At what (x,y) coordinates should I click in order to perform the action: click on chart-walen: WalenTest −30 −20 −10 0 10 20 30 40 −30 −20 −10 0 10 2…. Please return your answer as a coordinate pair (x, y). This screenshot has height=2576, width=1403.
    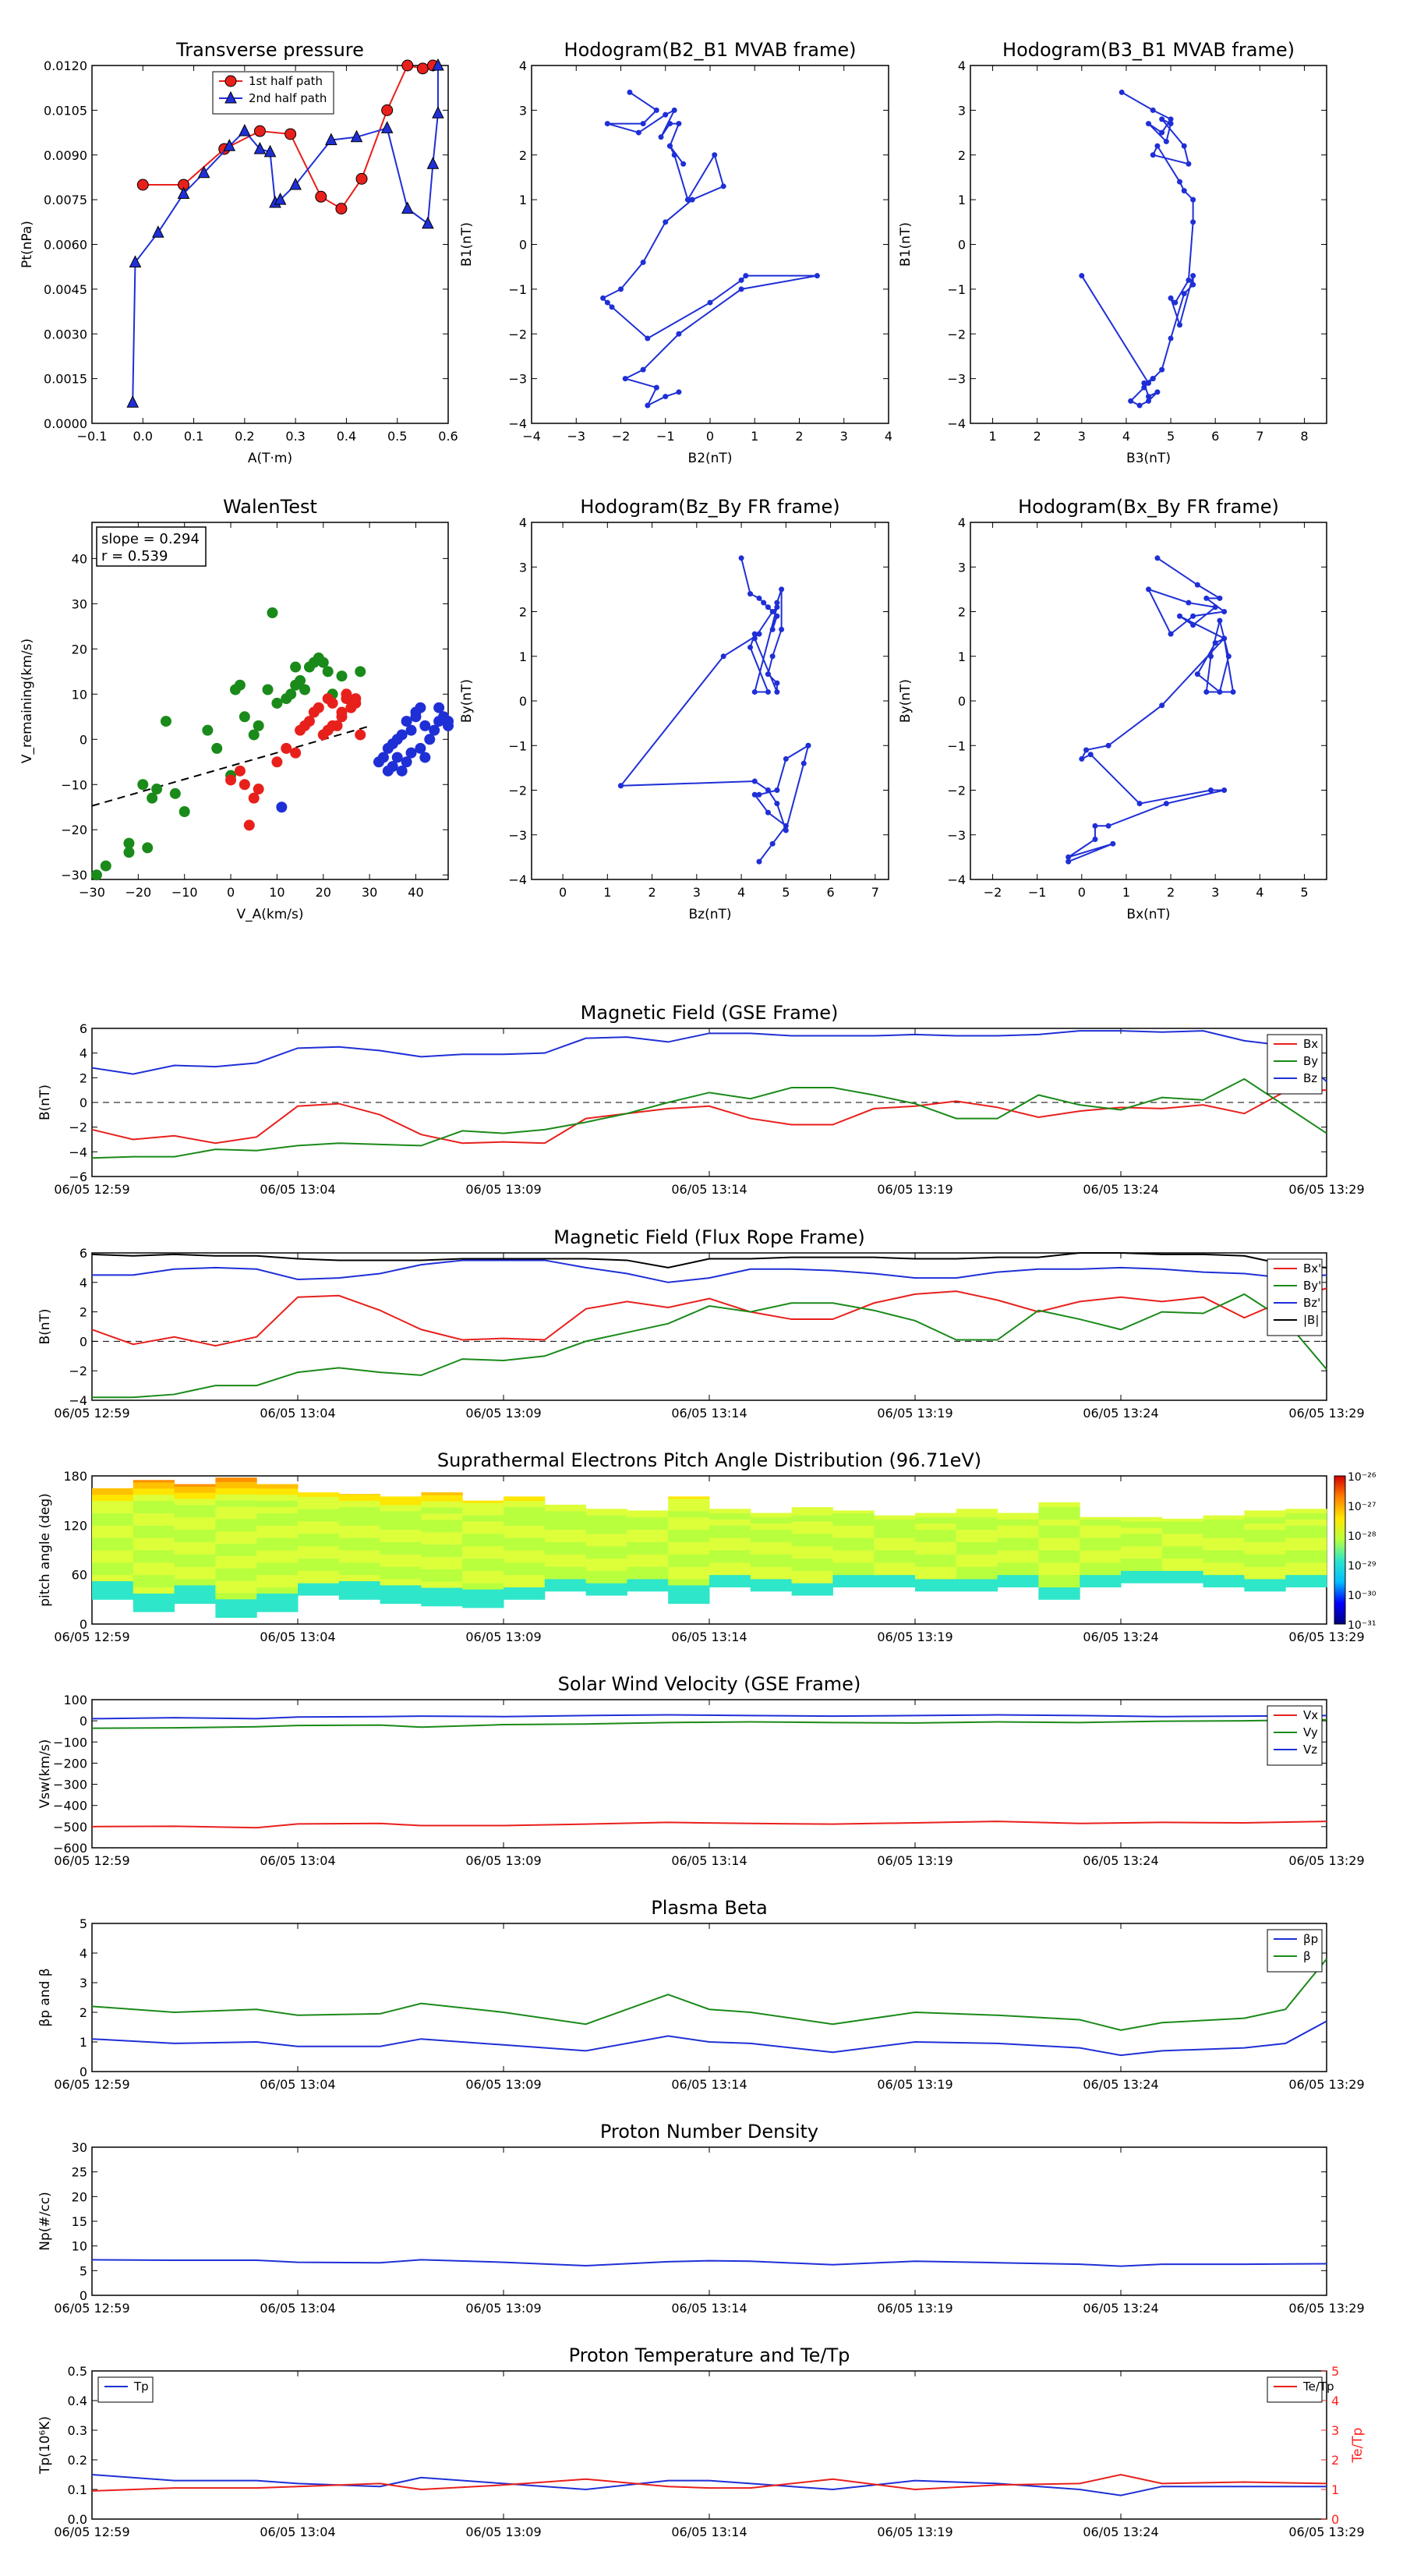
    Looking at the image, I should click on (236, 709).